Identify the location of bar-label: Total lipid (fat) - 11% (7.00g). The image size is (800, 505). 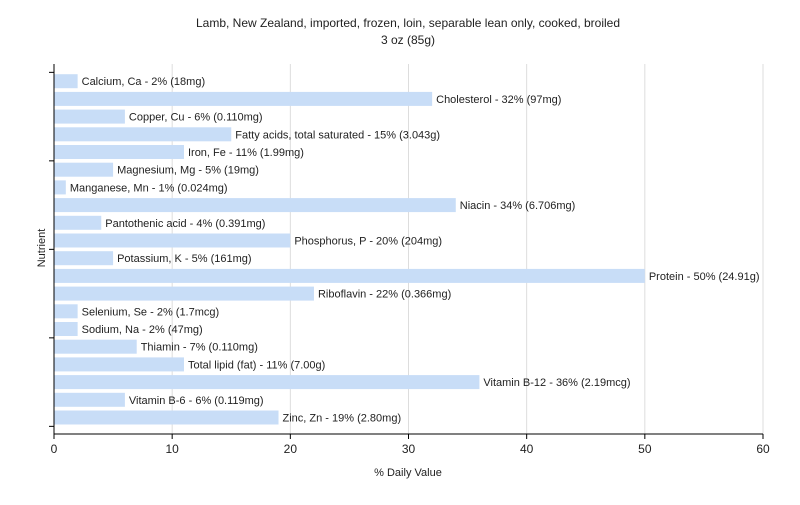
(256, 365).